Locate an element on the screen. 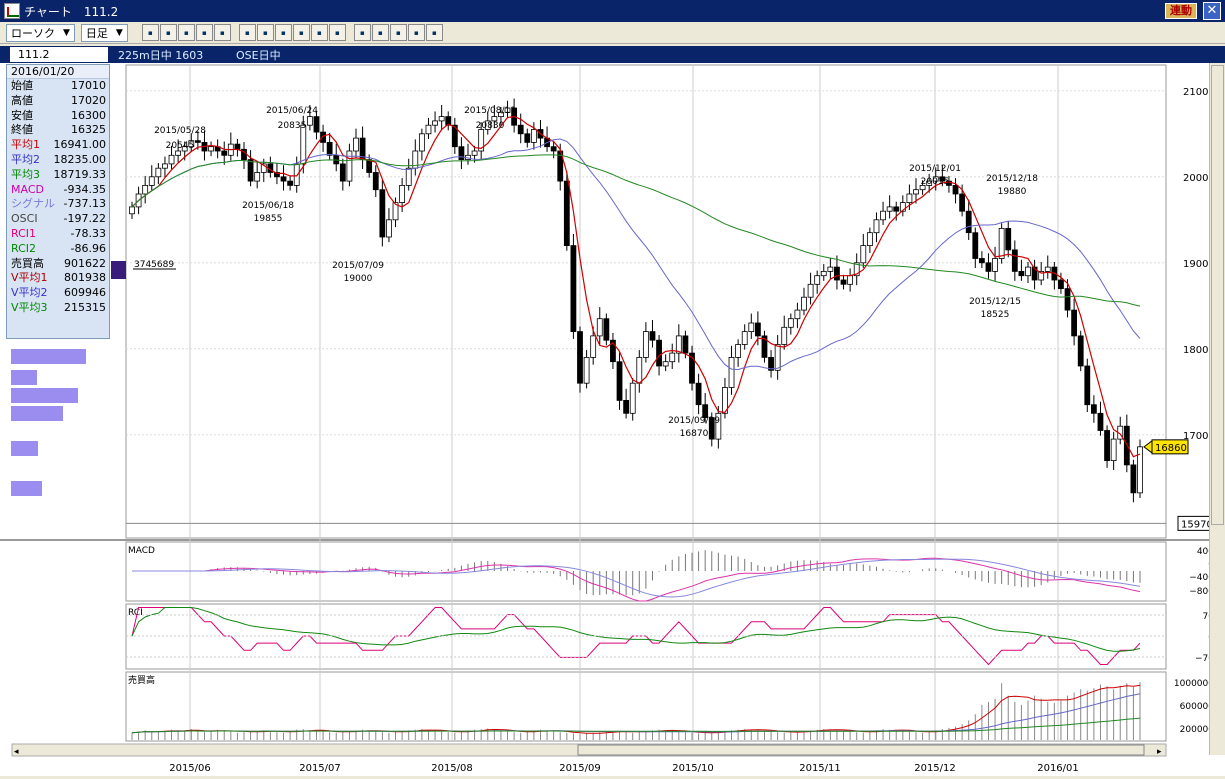  volume-title: 売買高 is located at coordinates (141, 680).